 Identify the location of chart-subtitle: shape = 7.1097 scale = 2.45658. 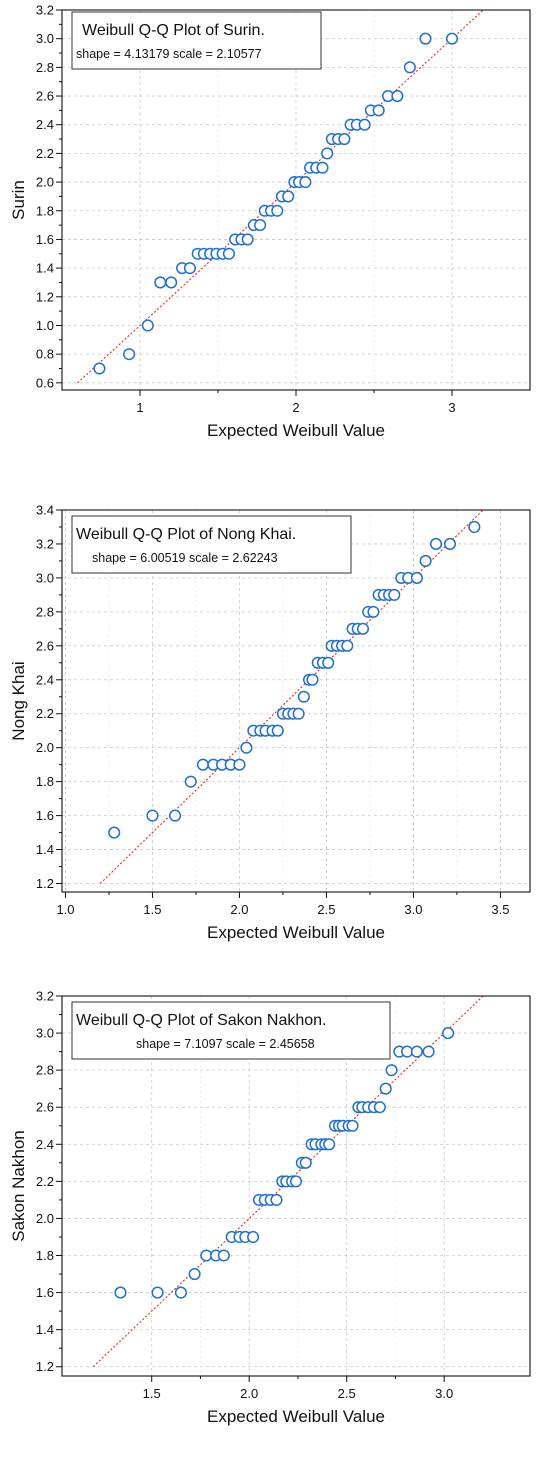
(225, 1044).